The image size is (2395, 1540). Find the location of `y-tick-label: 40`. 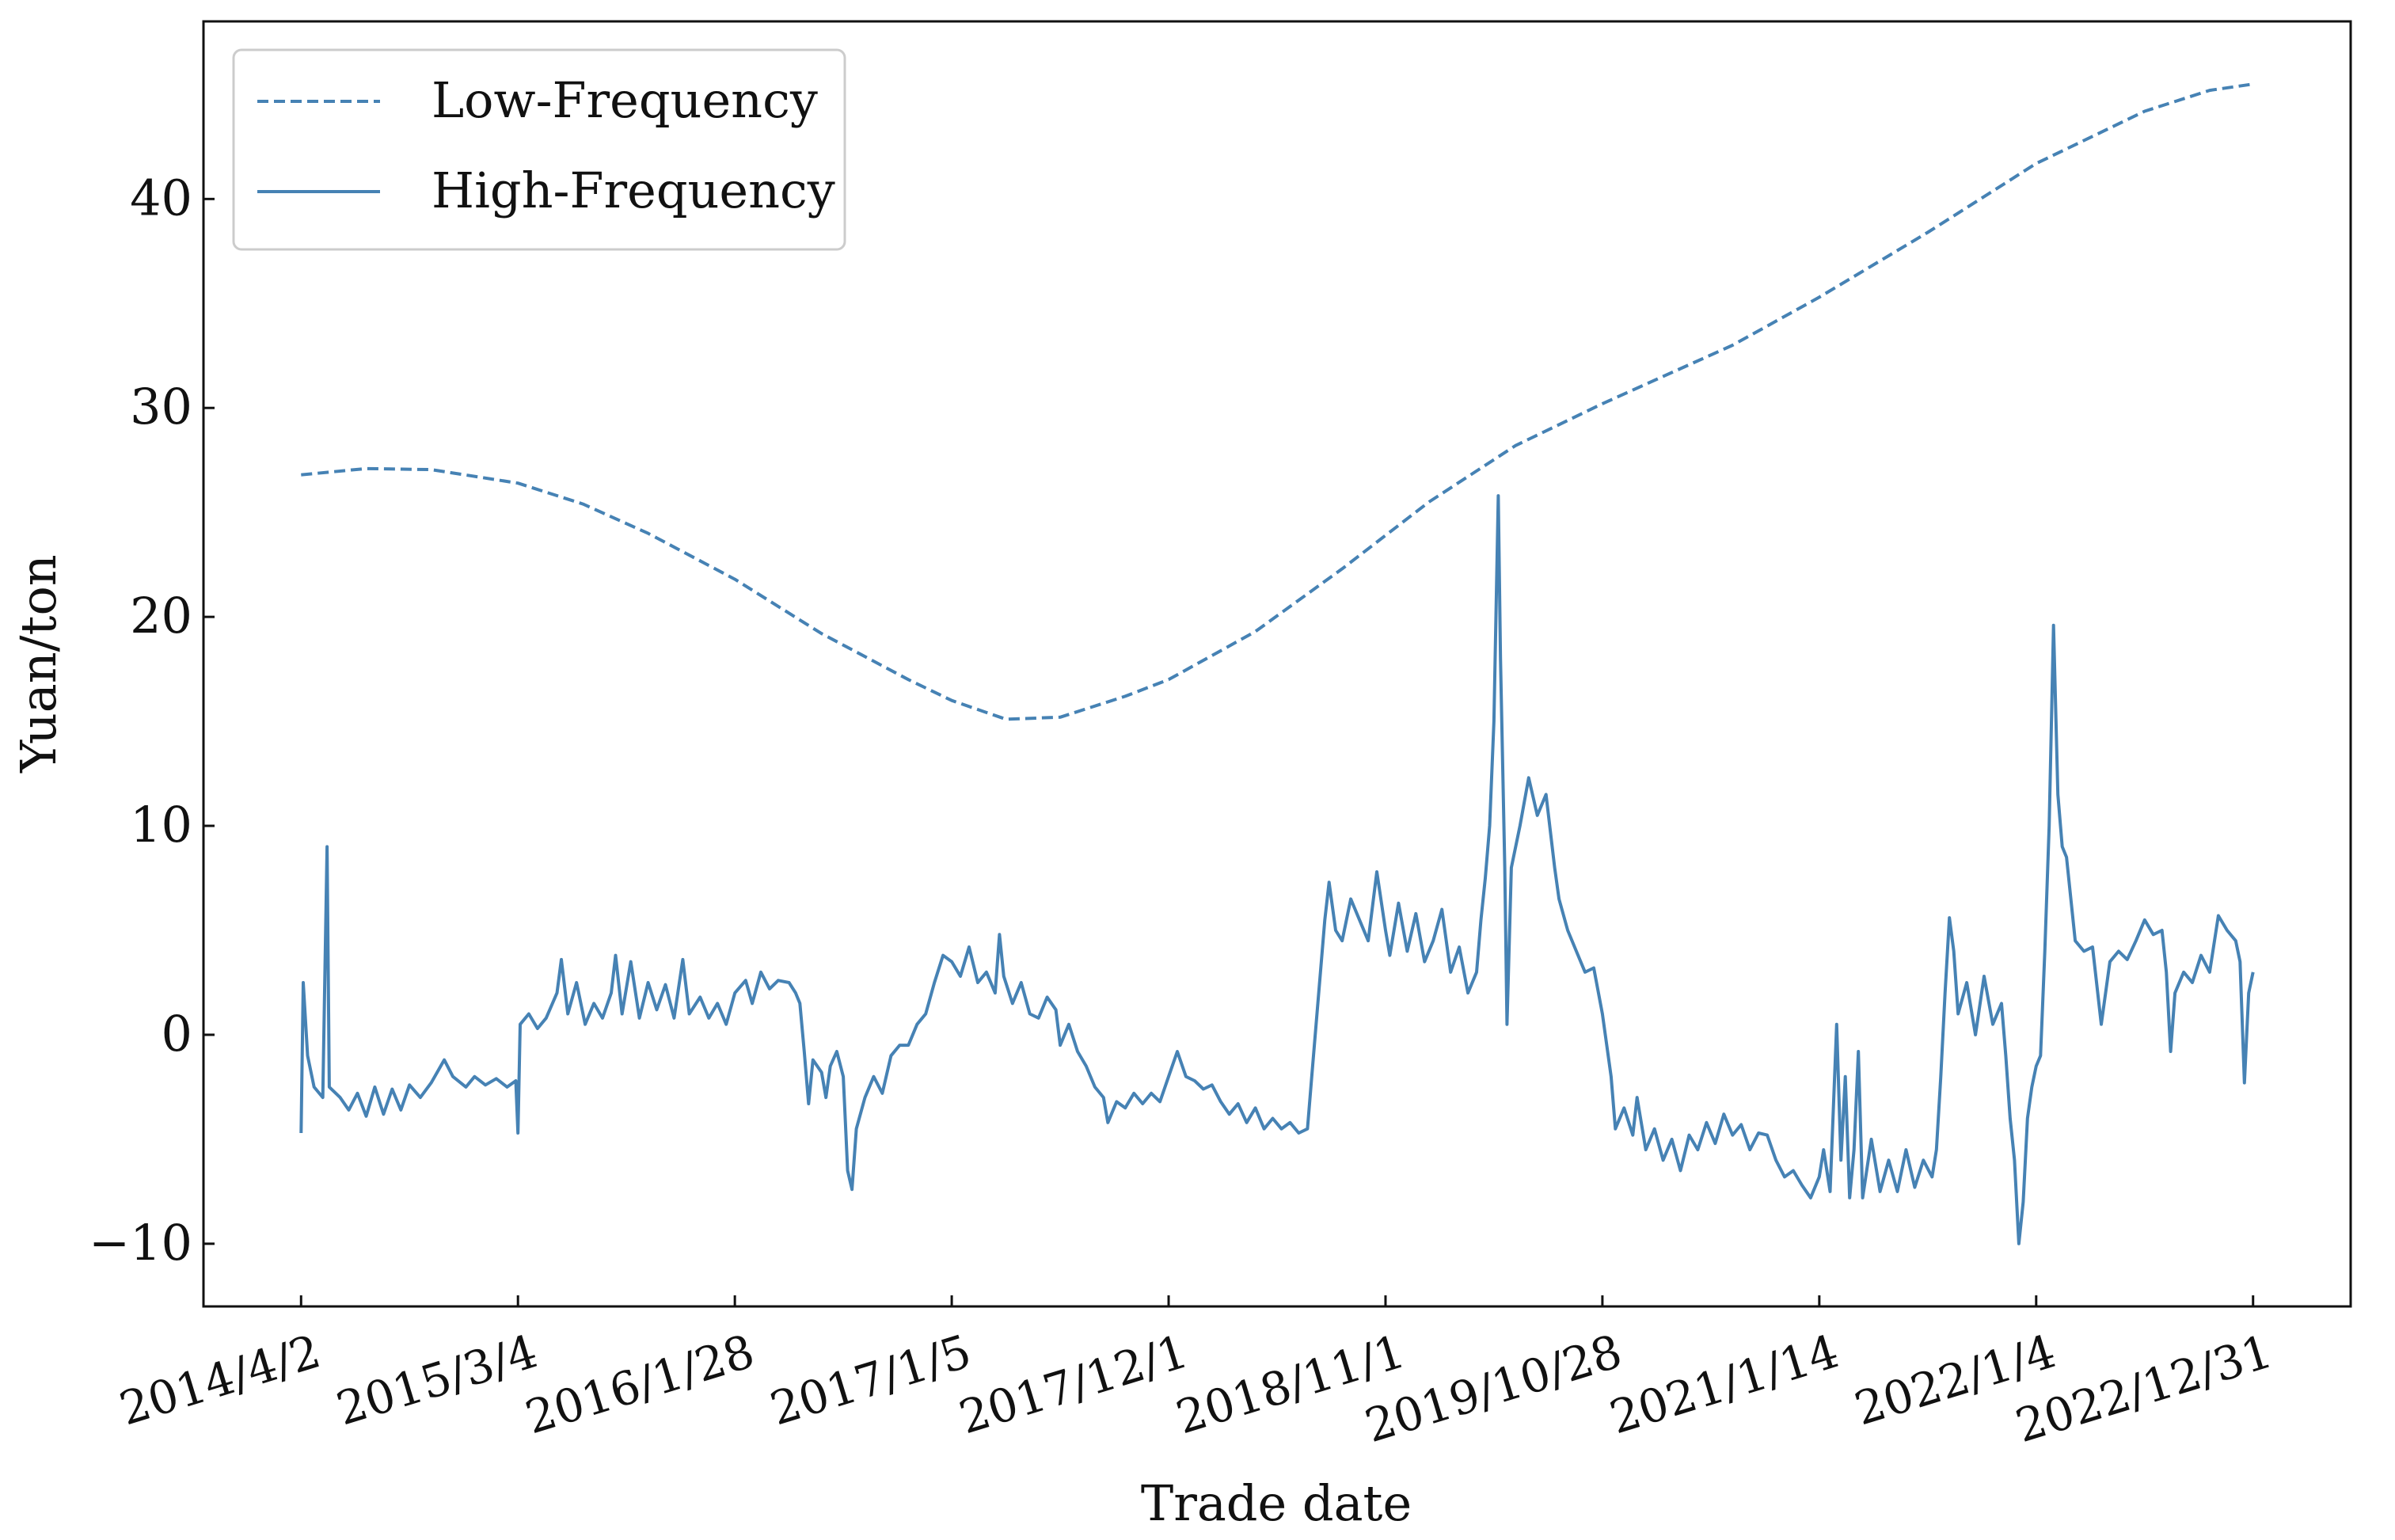

y-tick-label: 40 is located at coordinates (161, 197).